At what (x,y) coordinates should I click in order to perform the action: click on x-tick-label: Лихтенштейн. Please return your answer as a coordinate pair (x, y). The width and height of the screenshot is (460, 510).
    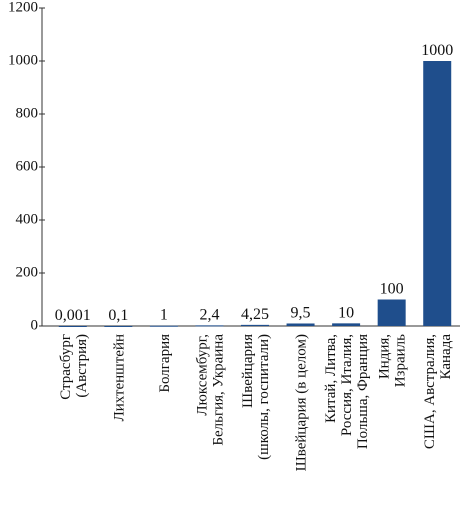
    Looking at the image, I should click on (119, 377).